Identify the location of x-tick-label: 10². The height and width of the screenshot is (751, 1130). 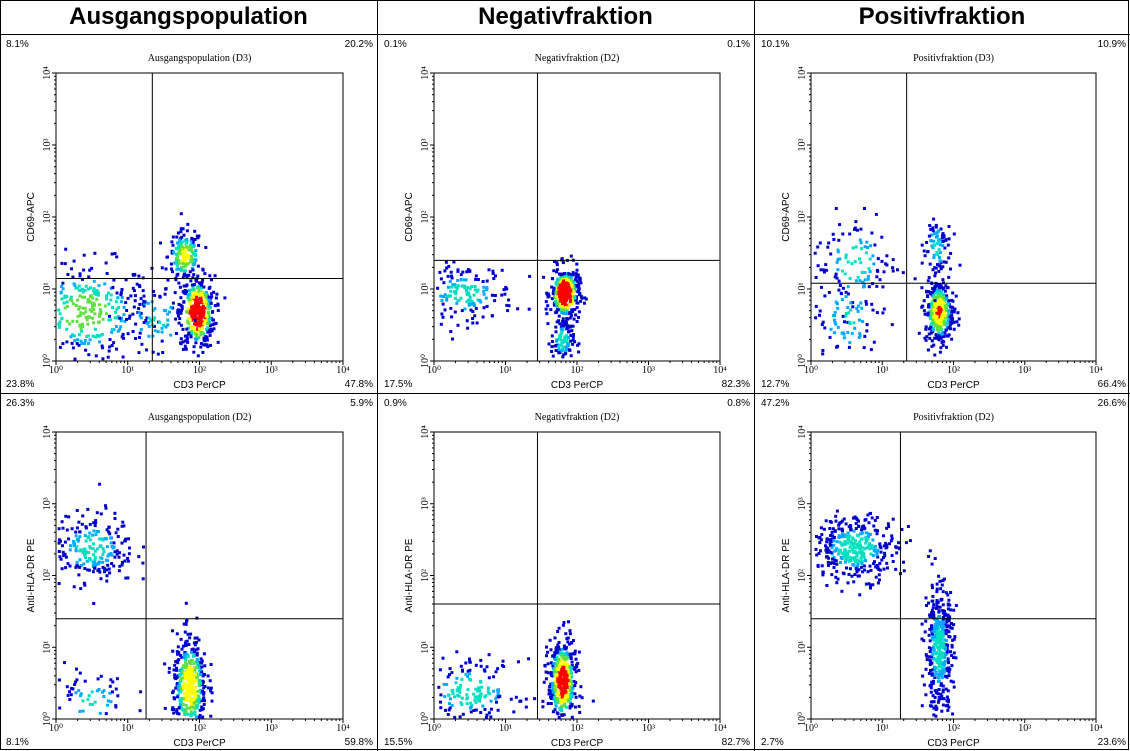
(953, 370).